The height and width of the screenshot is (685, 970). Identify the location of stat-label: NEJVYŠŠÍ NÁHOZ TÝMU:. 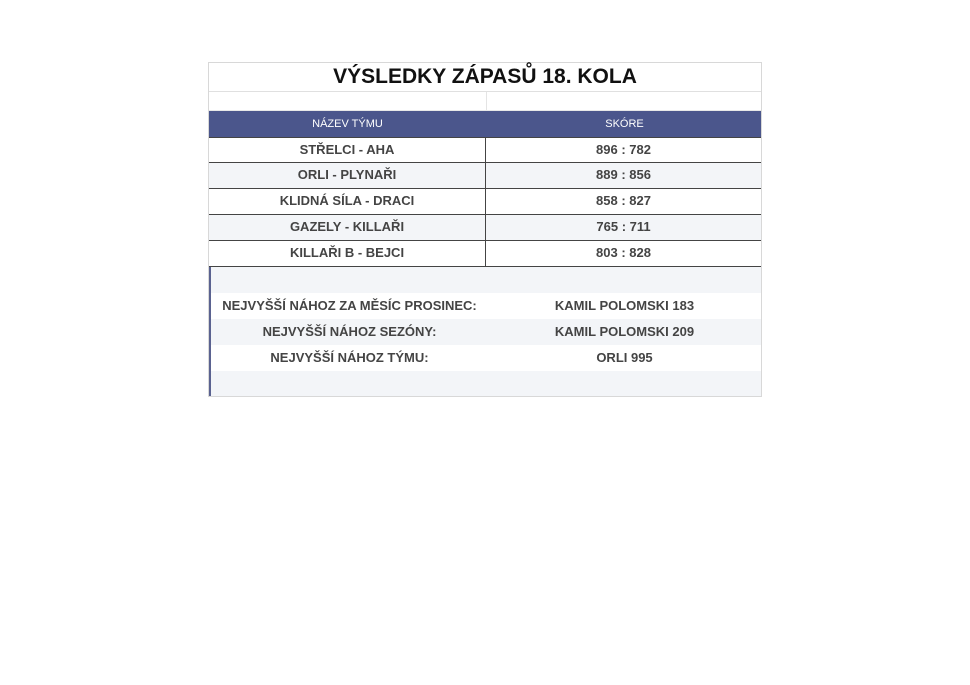
(349, 357).